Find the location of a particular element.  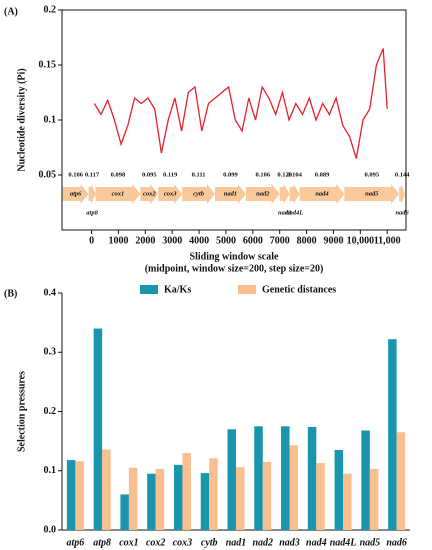

x-tick-label: nad5 is located at coordinates (370, 542).